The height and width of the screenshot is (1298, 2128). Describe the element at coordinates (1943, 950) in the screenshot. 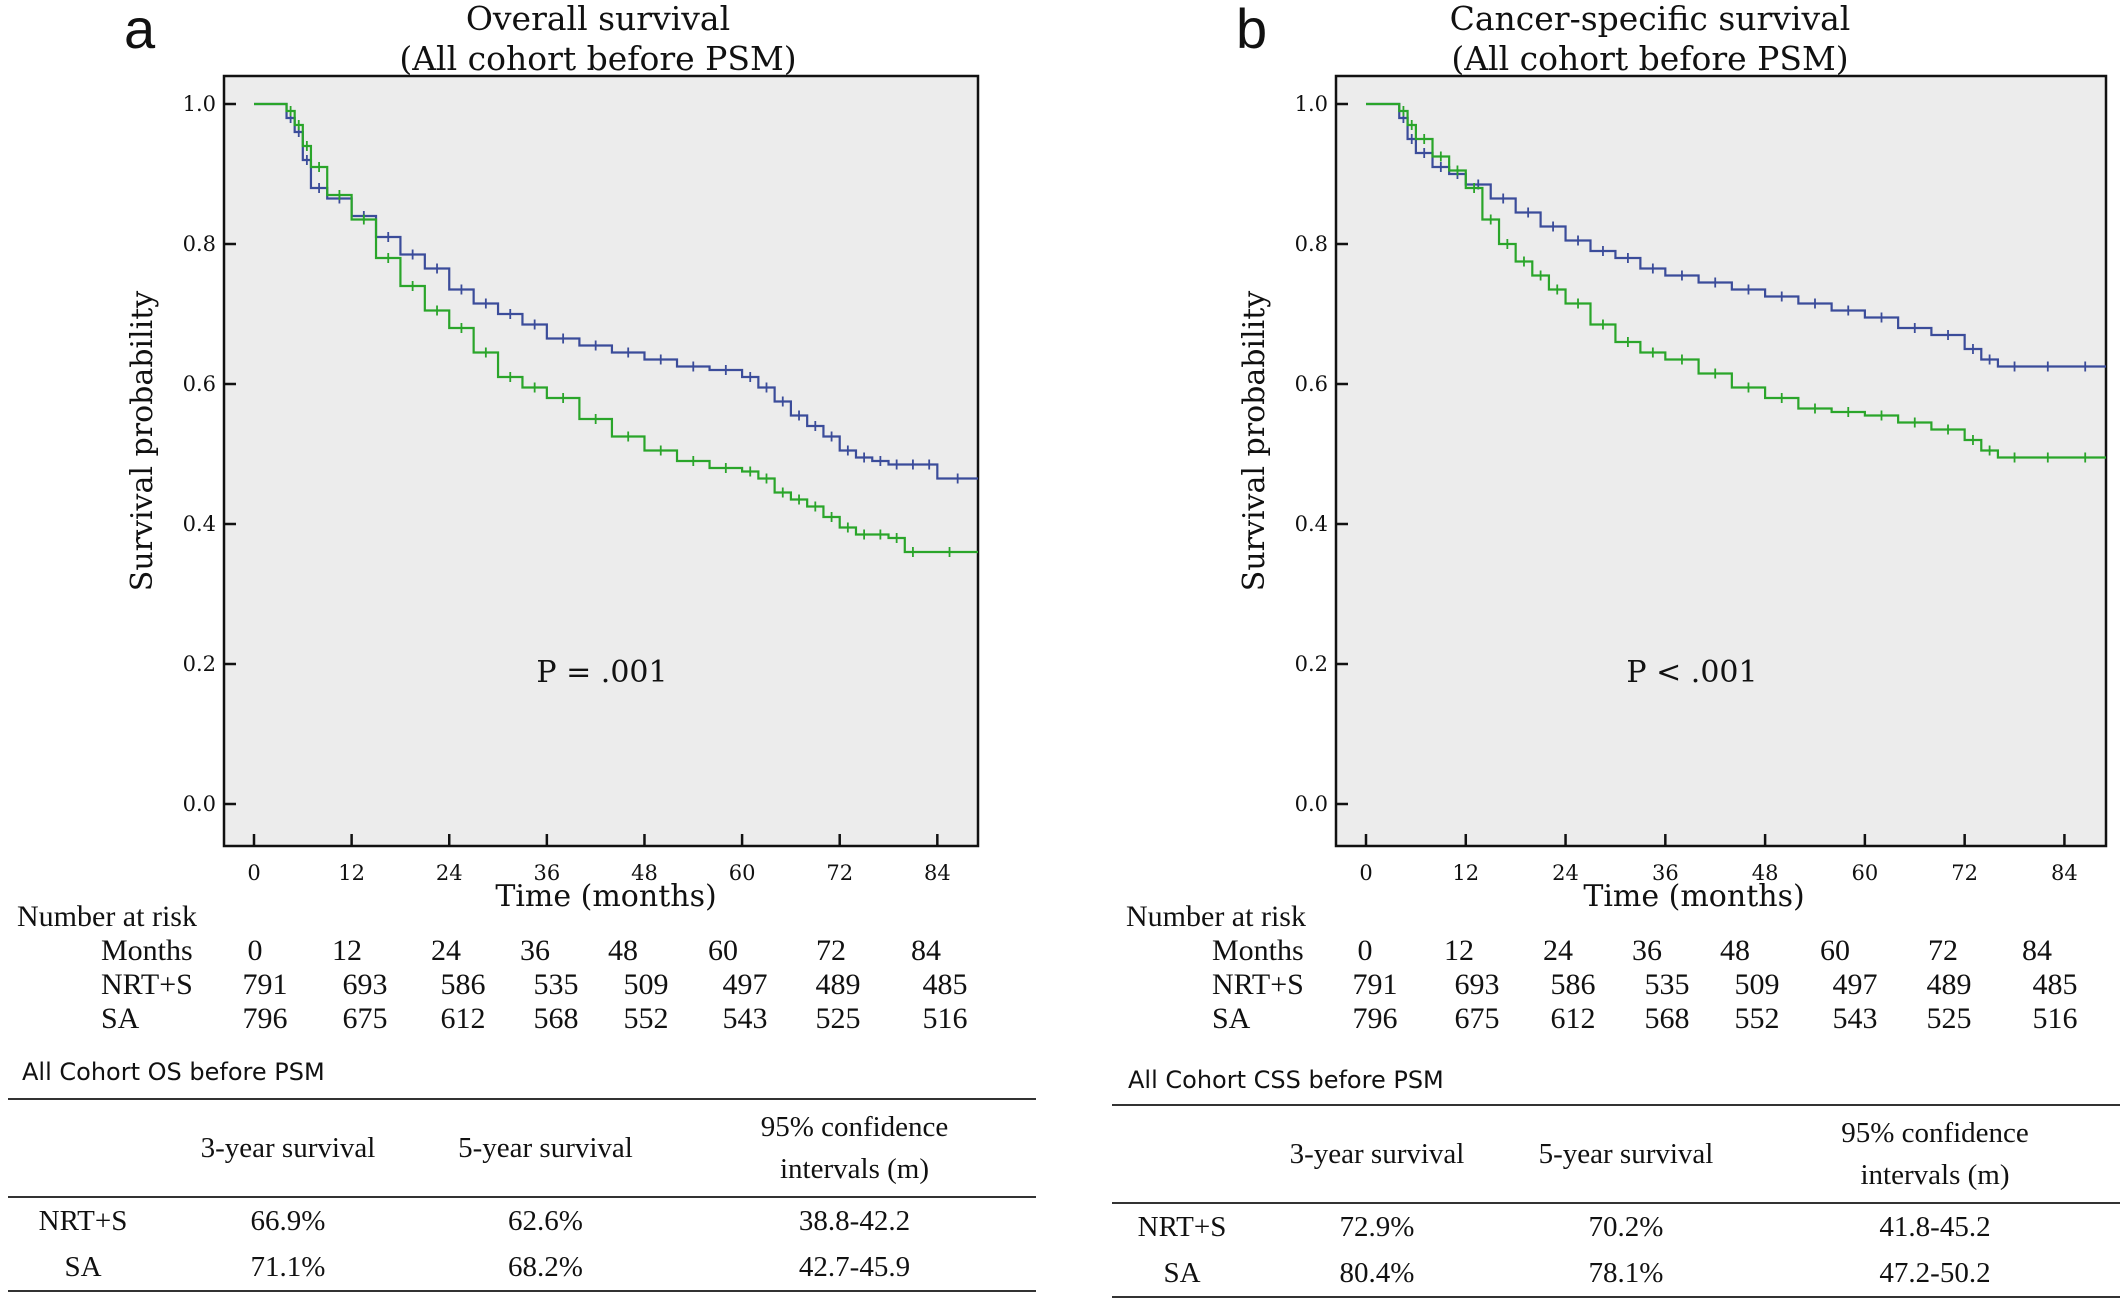

I see `risk-cell: 72` at that location.